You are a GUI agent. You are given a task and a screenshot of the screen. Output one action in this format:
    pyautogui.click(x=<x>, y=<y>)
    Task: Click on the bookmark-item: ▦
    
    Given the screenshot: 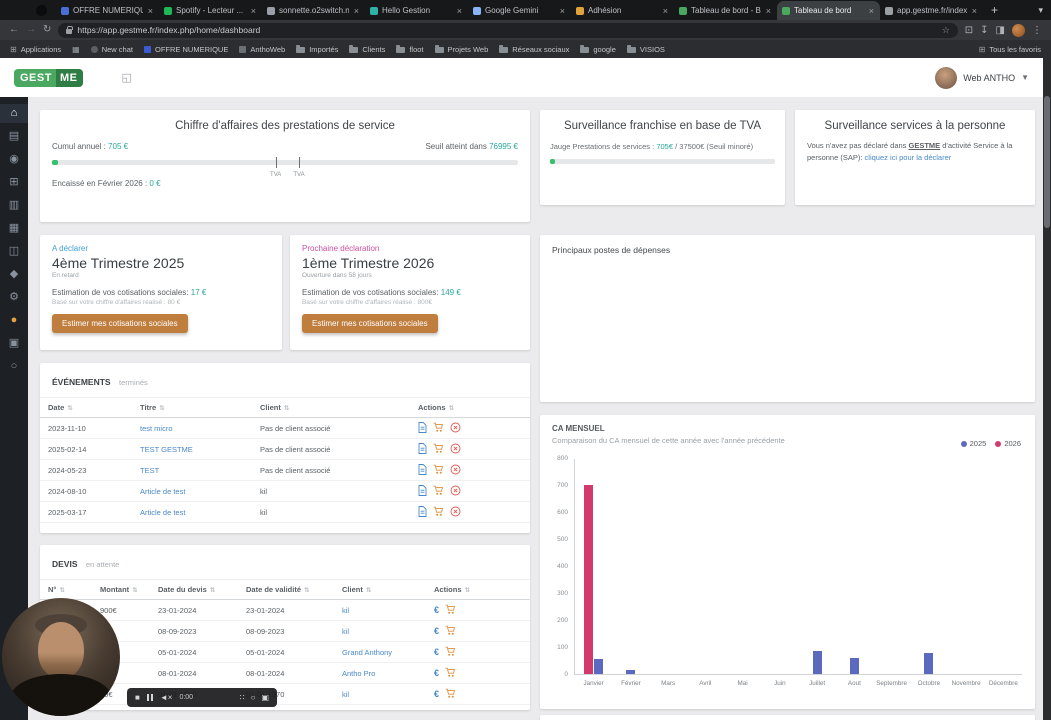 What is the action you would take?
    pyautogui.click(x=76, y=49)
    